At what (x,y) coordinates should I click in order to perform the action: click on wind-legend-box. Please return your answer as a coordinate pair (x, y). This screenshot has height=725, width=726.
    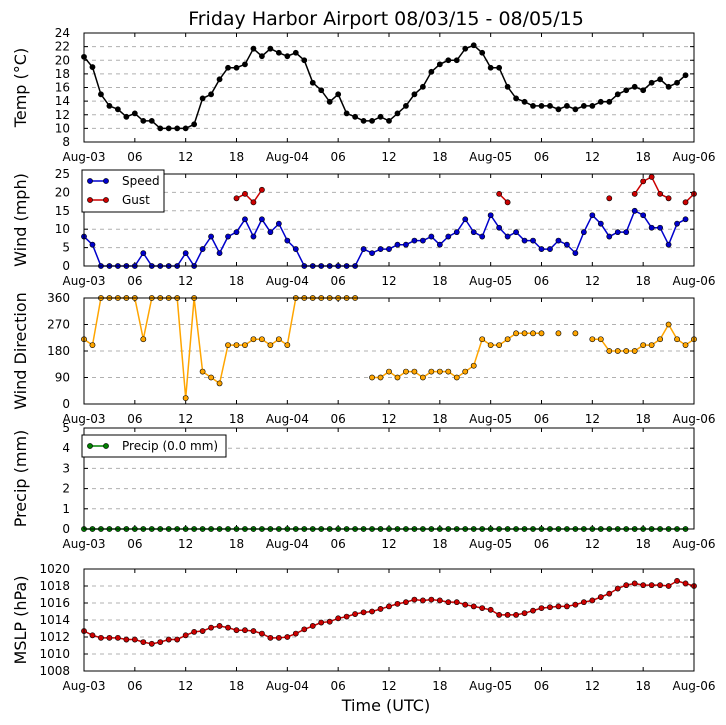
    Looking at the image, I should click on (123, 191).